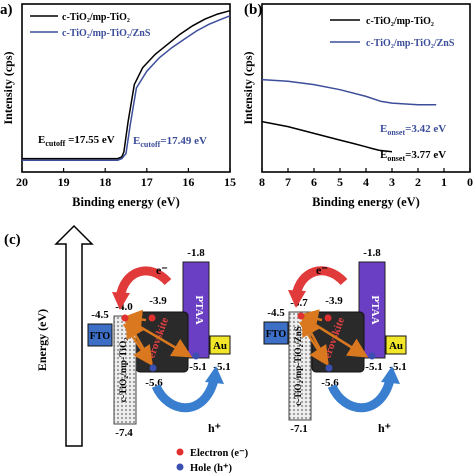 The height and width of the screenshot is (474, 474). Describe the element at coordinates (22, 182) in the screenshot. I see `panel-a-tick-label-0: 20` at that location.